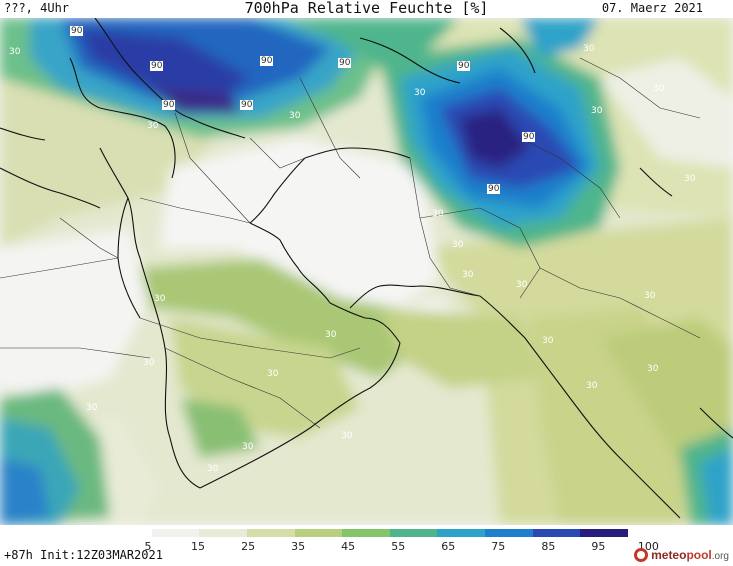 Image resolution: width=733 pixels, height=566 pixels. I want to click on colorbar-tick-label: 65, so click(448, 546).